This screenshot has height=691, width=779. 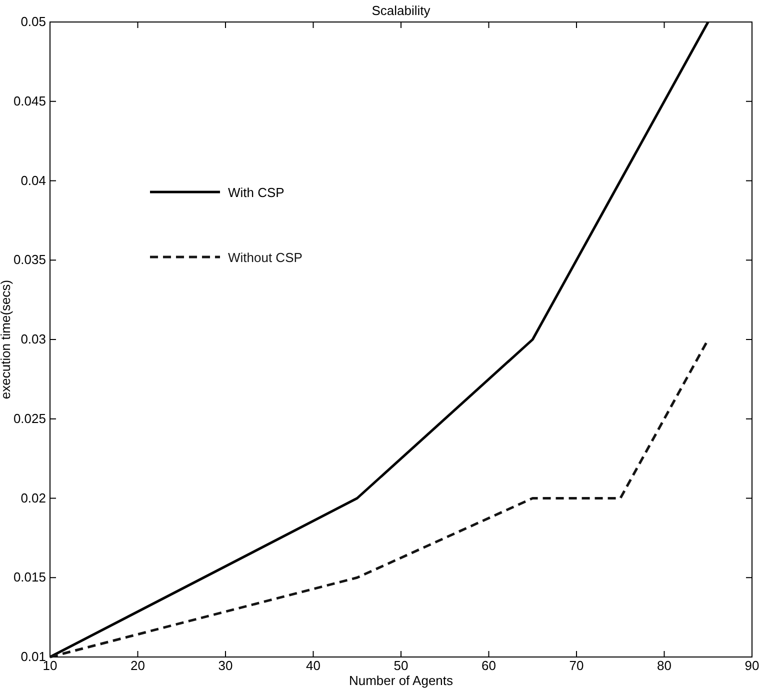 I want to click on y-tick-label: 0.01, so click(x=33, y=656).